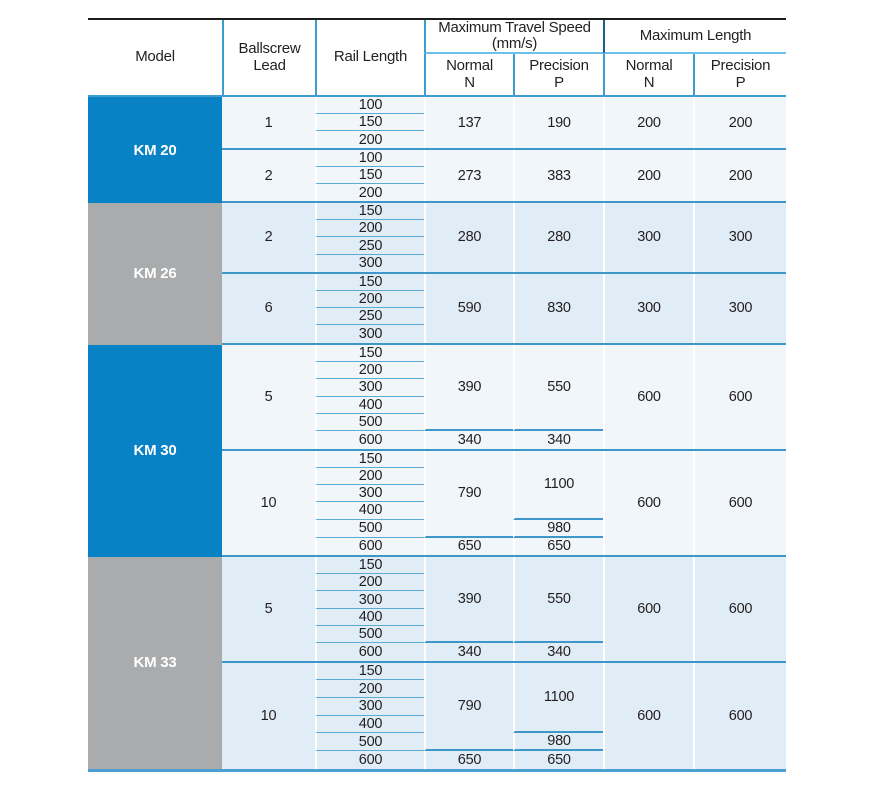 Image resolution: width=875 pixels, height=800 pixels. What do you see at coordinates (558, 652) in the screenshot?
I see `speed-precision-cell: 340` at bounding box center [558, 652].